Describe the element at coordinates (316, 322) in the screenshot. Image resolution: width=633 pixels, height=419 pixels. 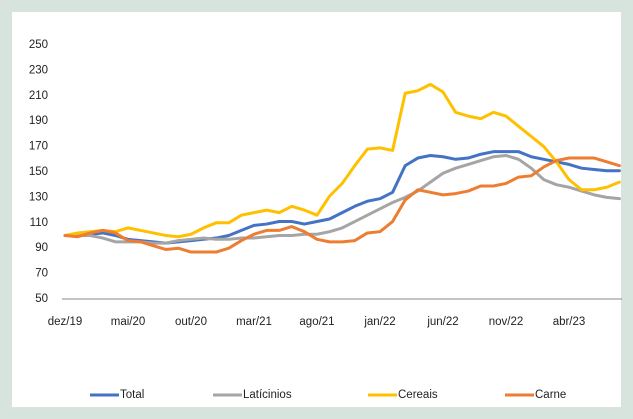
I see `x-tick-label: ago/21` at that location.